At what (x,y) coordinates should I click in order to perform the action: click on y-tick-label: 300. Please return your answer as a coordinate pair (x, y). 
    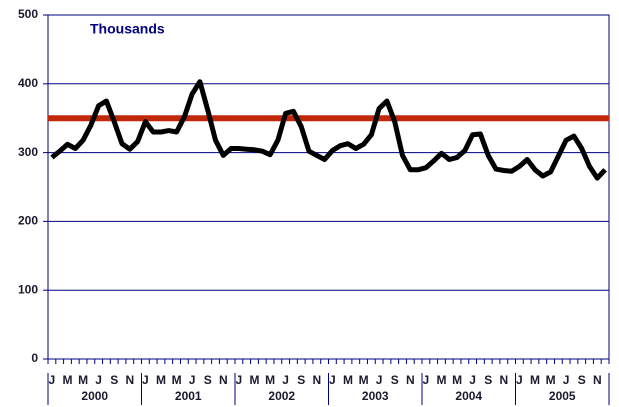
    Looking at the image, I should click on (28, 152).